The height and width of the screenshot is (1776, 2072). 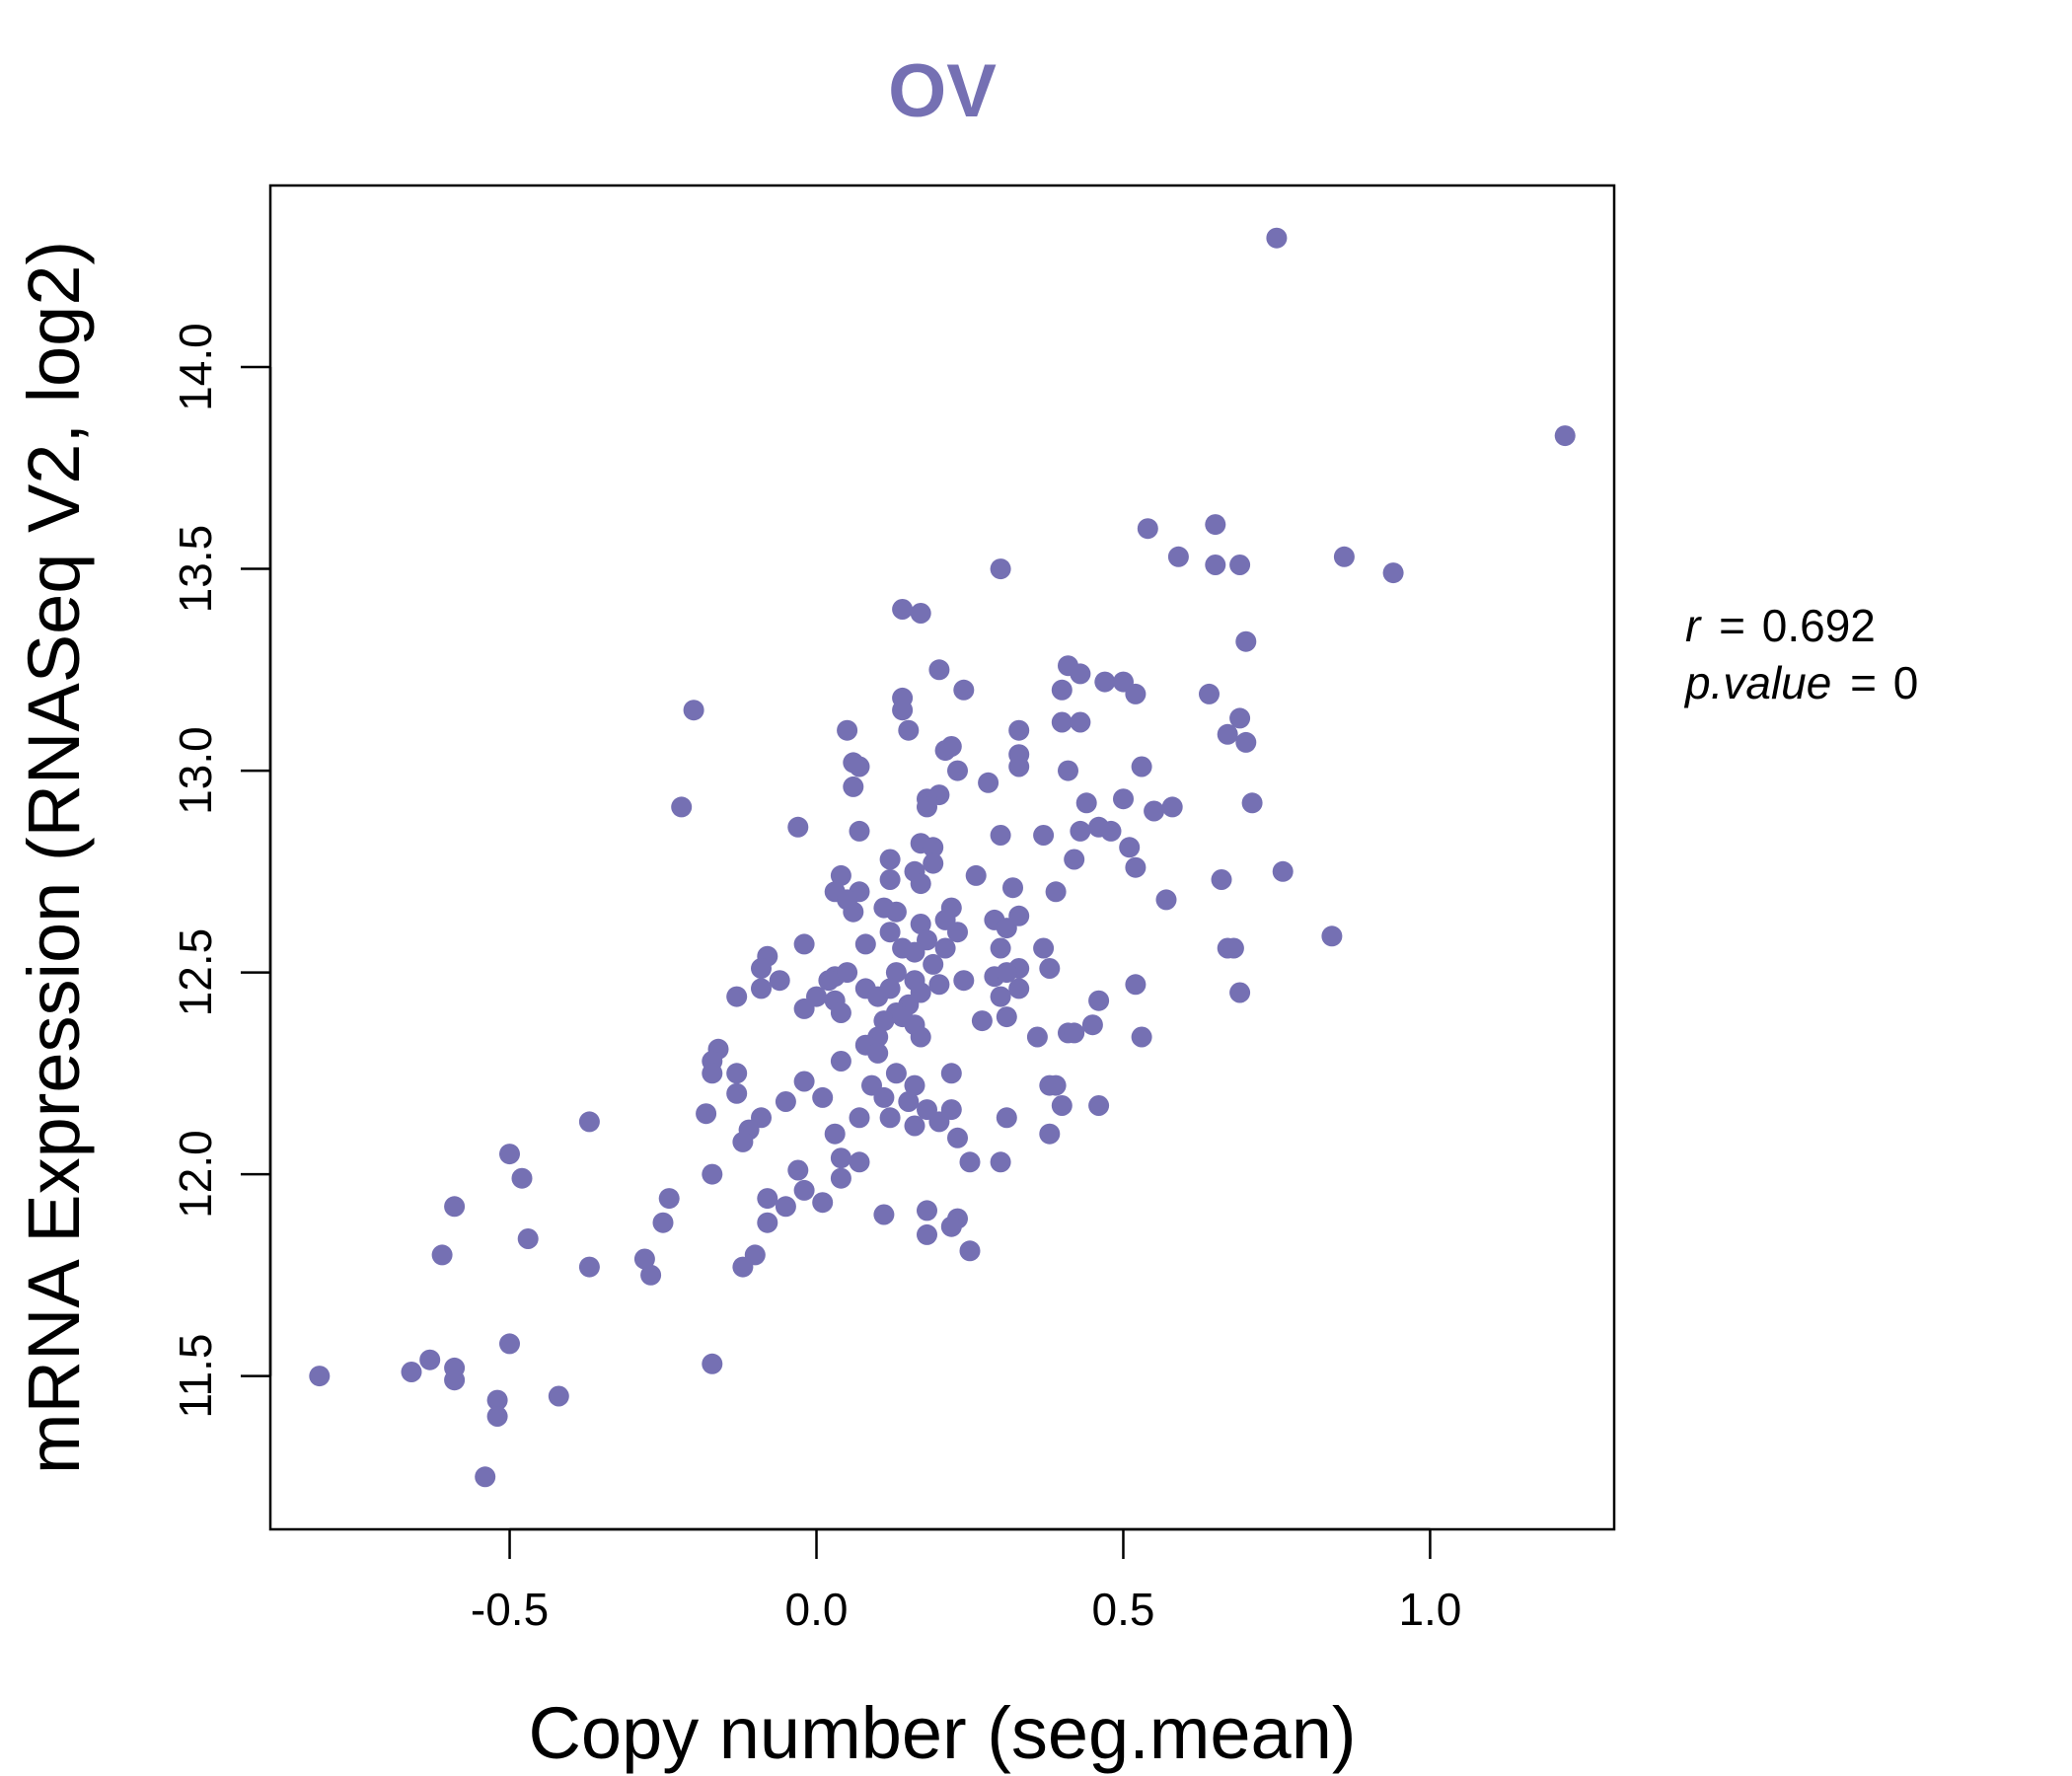 What do you see at coordinates (1801, 654) in the screenshot?
I see `correlation-annotation: r = 0.692 p.value = 0` at bounding box center [1801, 654].